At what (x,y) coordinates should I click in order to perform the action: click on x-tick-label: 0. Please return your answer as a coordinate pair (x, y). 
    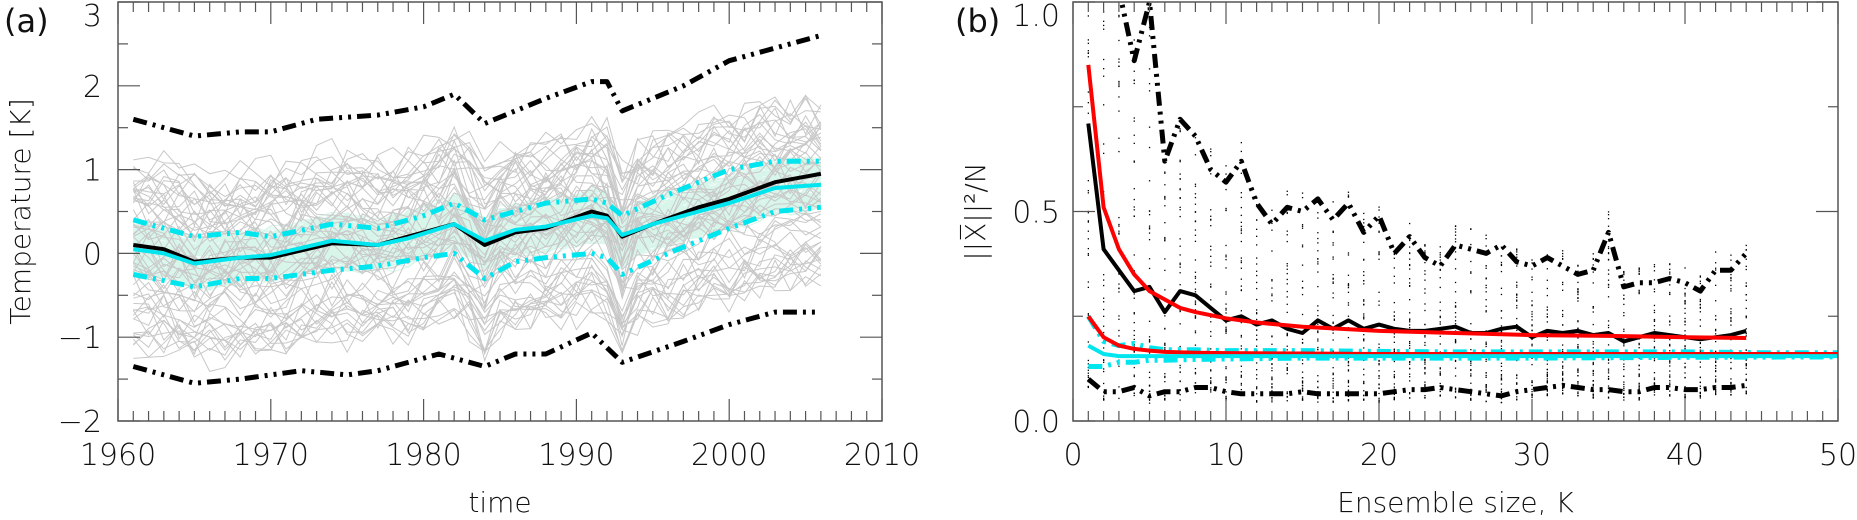
    Looking at the image, I should click on (1072, 455).